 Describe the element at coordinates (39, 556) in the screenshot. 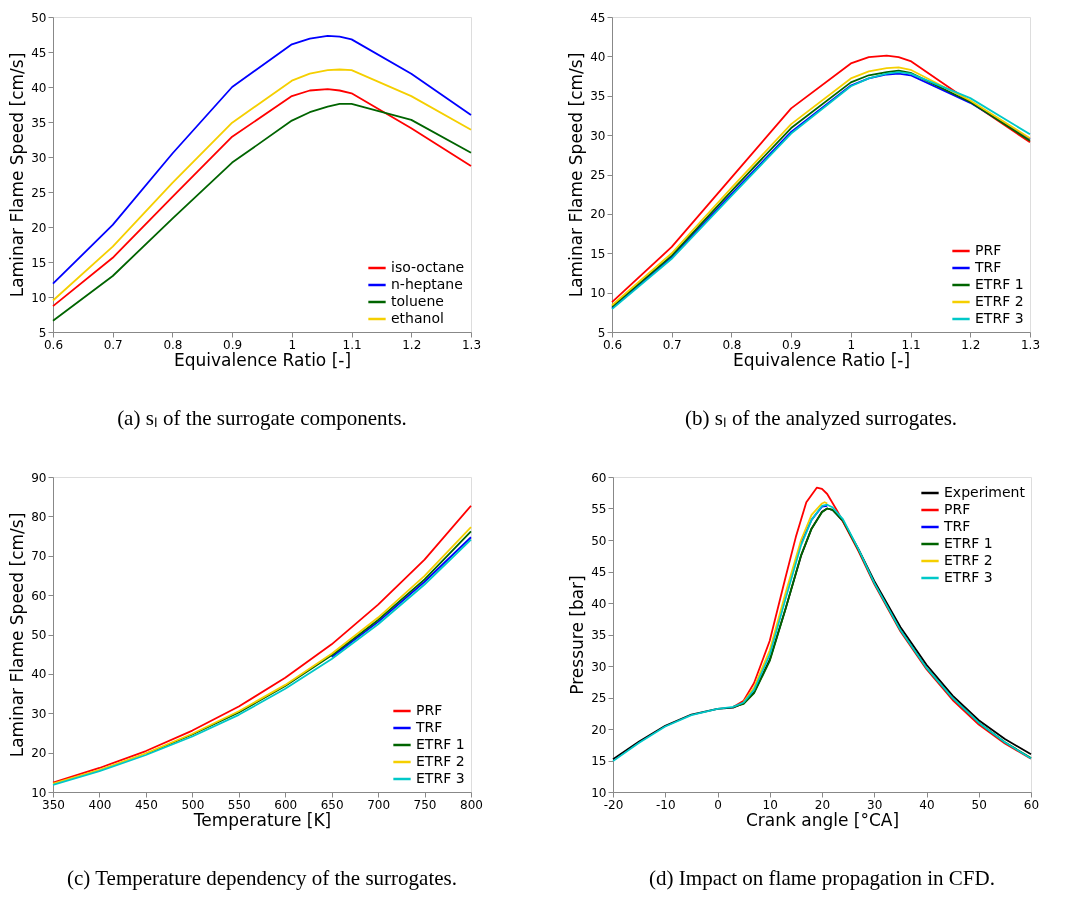

I see `y-tick-label: 70` at that location.